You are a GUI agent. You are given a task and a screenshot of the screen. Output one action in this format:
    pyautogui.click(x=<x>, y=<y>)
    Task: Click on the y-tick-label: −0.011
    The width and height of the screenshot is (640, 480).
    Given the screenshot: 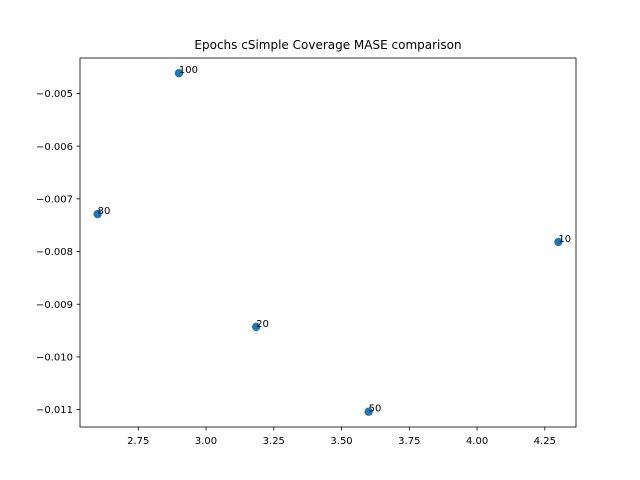 What is the action you would take?
    pyautogui.click(x=54, y=410)
    